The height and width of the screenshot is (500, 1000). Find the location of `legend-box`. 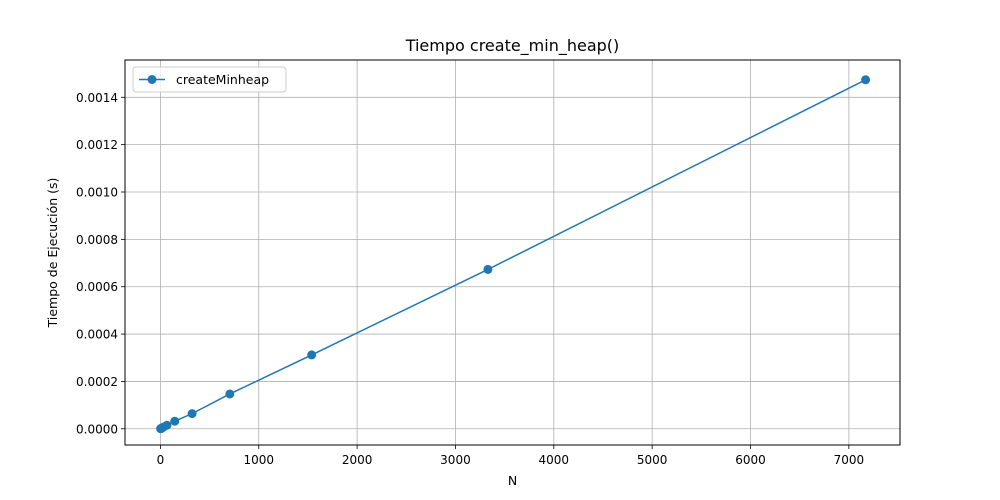

legend-box is located at coordinates (209, 79).